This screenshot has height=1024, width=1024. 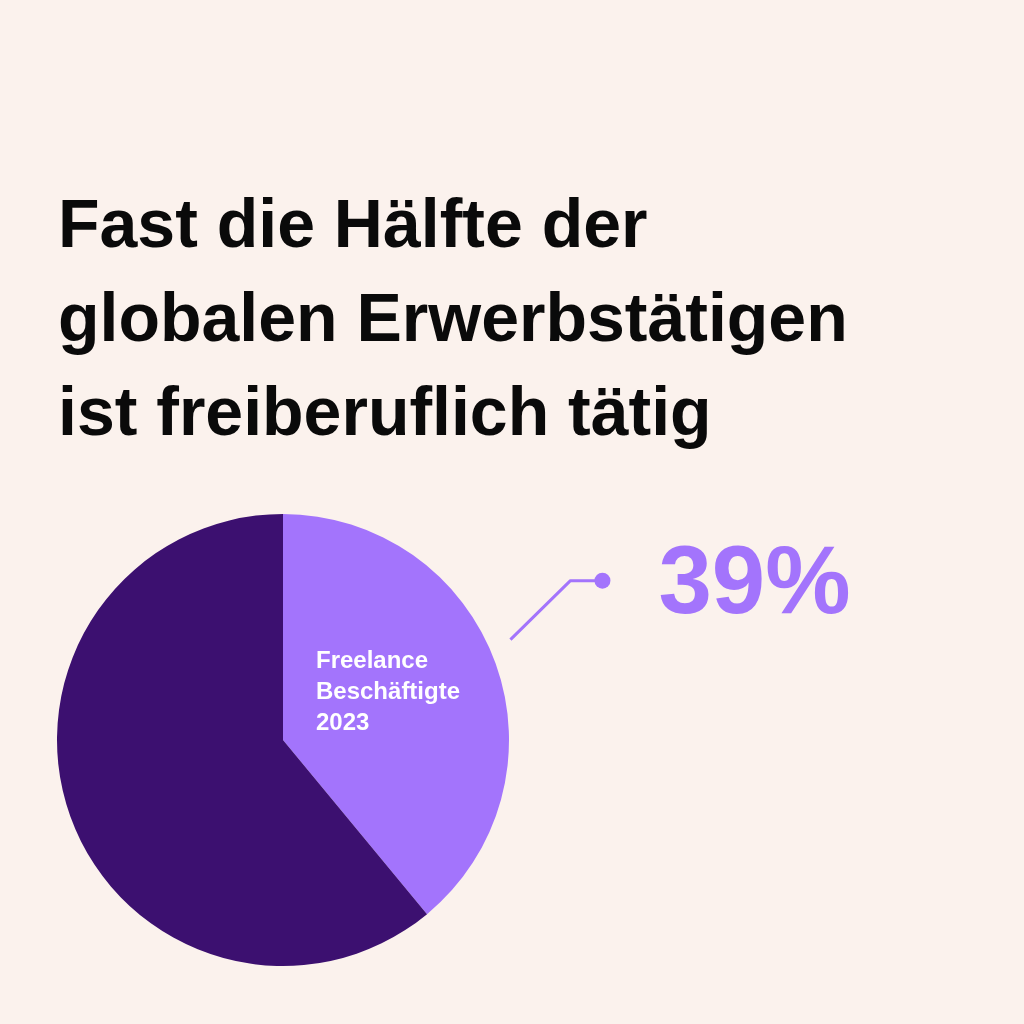 What do you see at coordinates (754, 580) in the screenshot?
I see `data-label: 39%` at bounding box center [754, 580].